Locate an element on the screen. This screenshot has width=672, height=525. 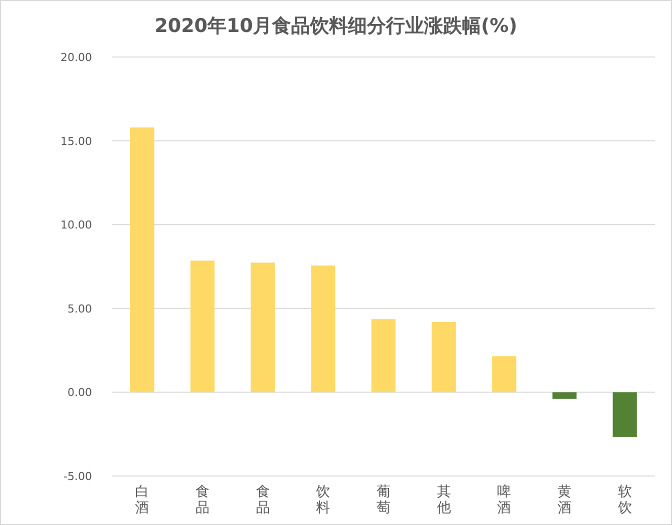
y-tick-label: 15.00 is located at coordinates (76, 141).